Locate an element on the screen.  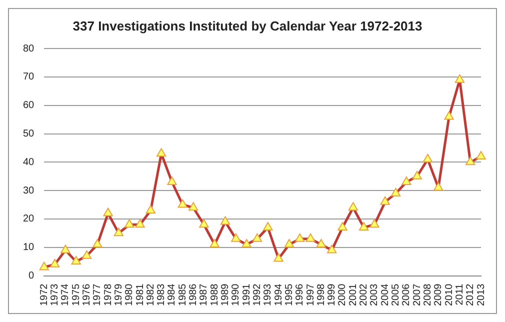
x-tick-label: 1986 is located at coordinates (194, 294).